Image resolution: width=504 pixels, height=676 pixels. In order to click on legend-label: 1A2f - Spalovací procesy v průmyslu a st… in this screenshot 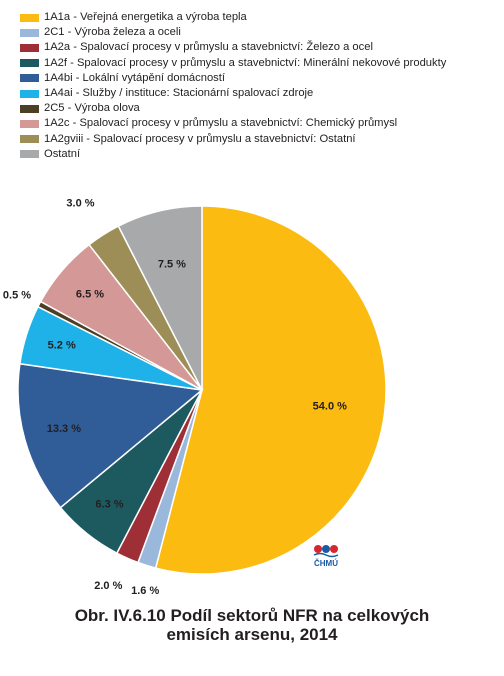, I will do `click(245, 62)`.